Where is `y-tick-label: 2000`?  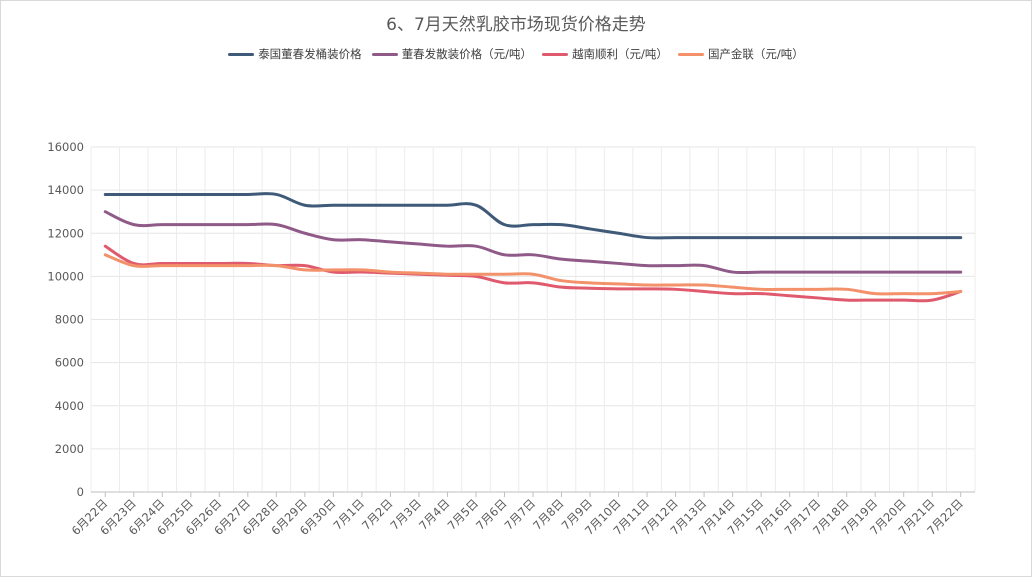 y-tick-label: 2000 is located at coordinates (69, 449).